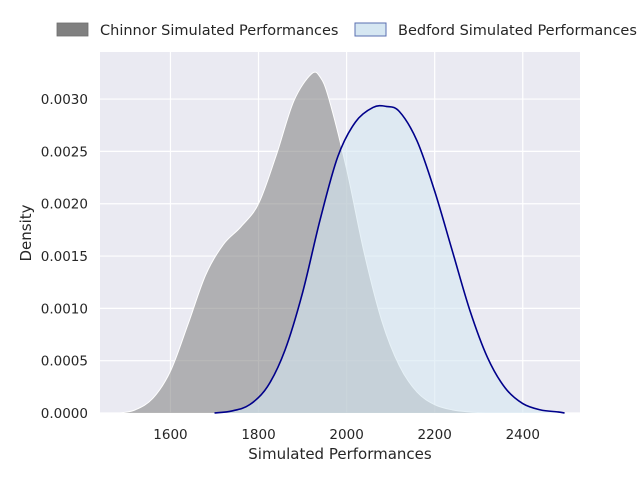  What do you see at coordinates (170, 435) in the screenshot?
I see `x-tick-label: 1600` at bounding box center [170, 435].